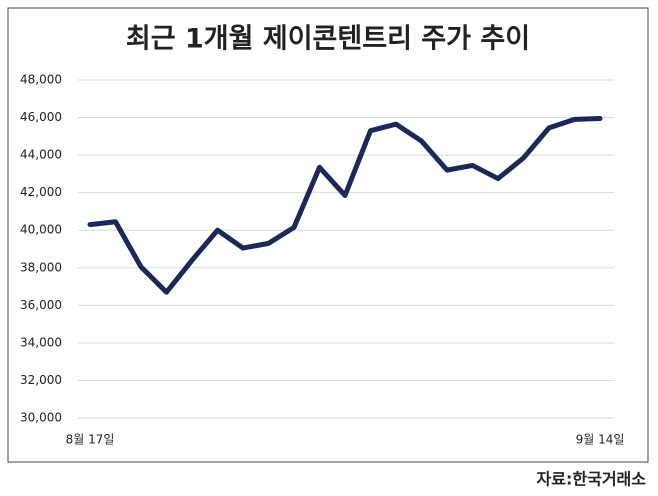 This screenshot has height=496, width=658. I want to click on y-tick-label: 34,000, so click(41, 342).